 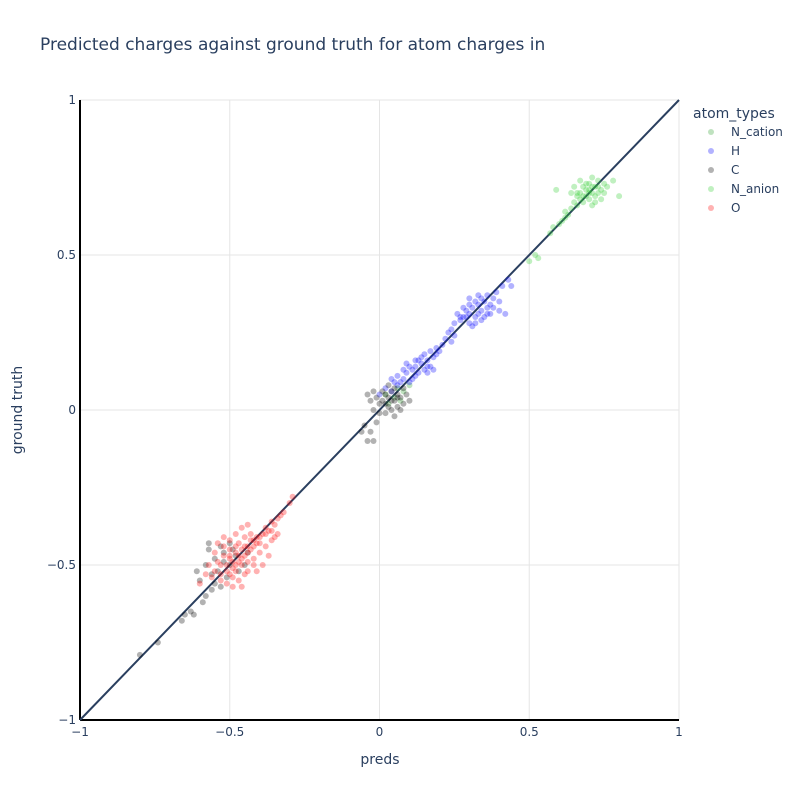 I want to click on y-tick-label: 1, so click(x=72, y=100).